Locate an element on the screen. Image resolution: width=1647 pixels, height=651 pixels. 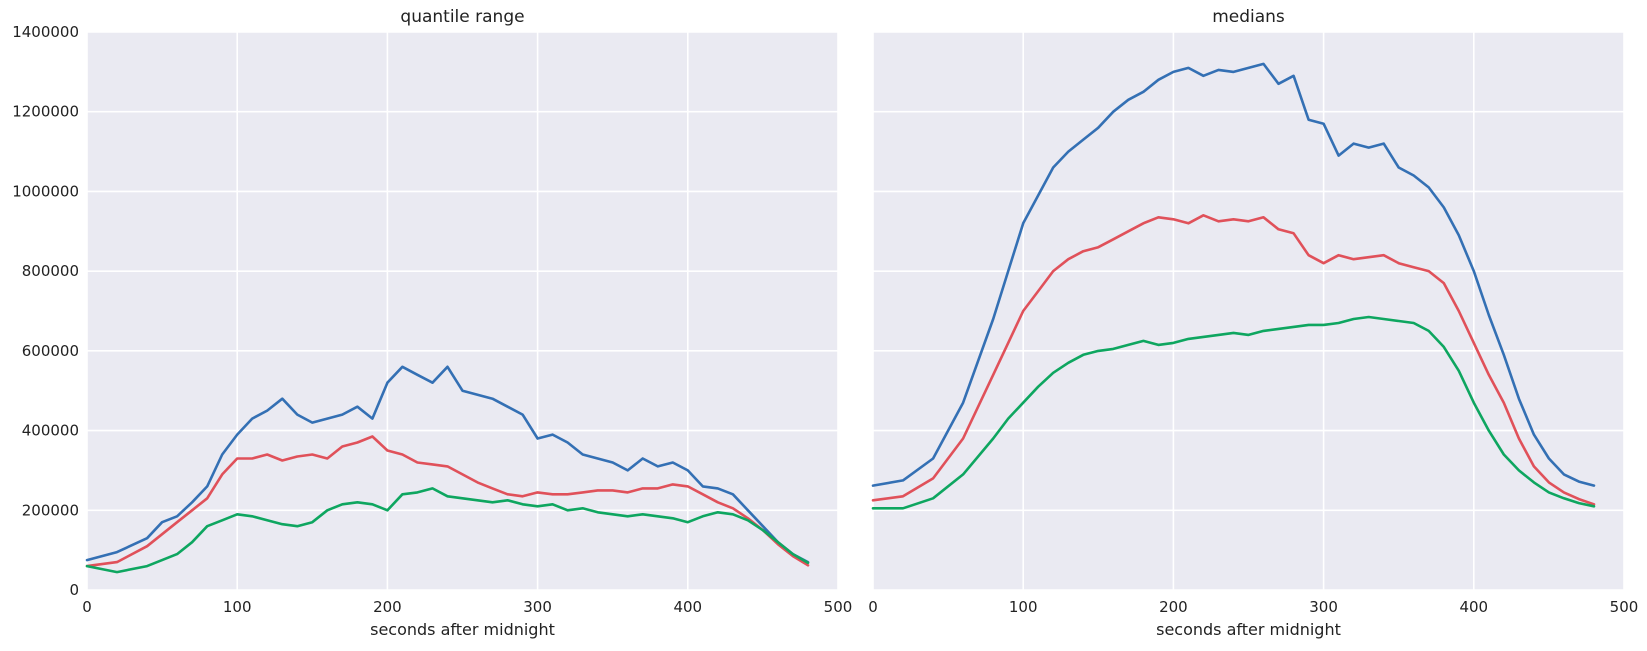
y-tick-label: 400000 is located at coordinates (50, 431).